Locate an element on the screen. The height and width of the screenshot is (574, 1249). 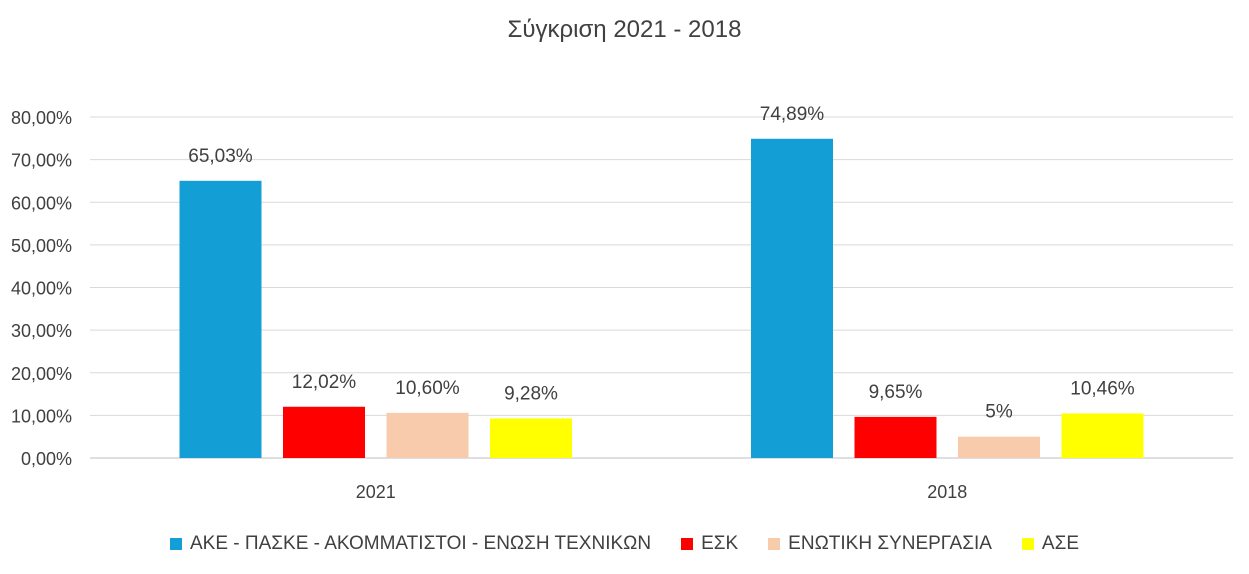
data-label: 9,28% is located at coordinates (531, 393).